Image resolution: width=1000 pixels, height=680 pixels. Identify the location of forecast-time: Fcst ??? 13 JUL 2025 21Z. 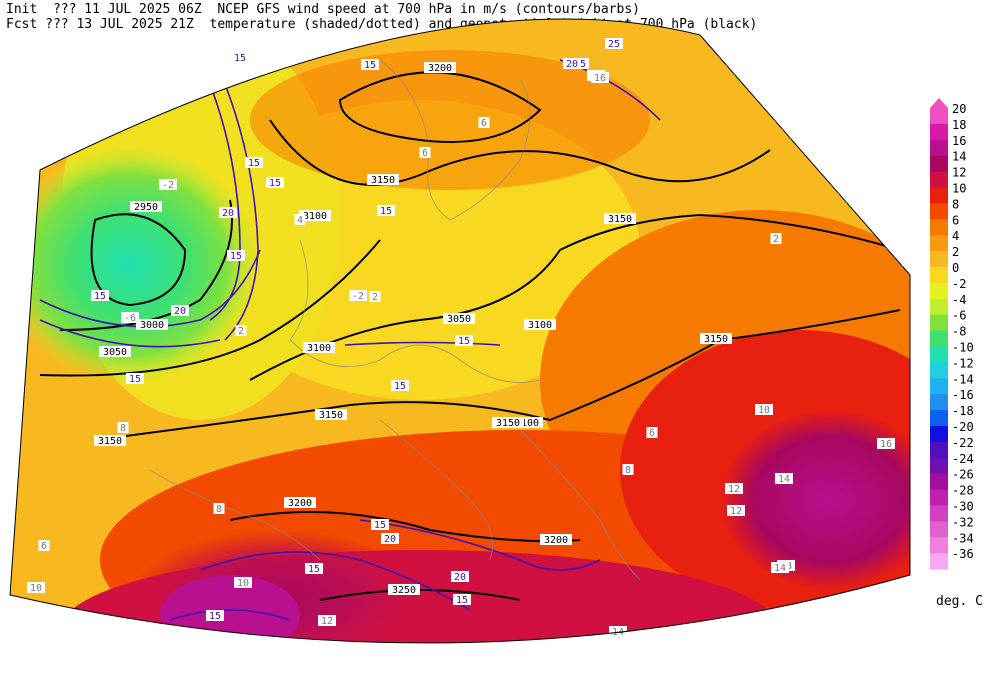
(100, 24).